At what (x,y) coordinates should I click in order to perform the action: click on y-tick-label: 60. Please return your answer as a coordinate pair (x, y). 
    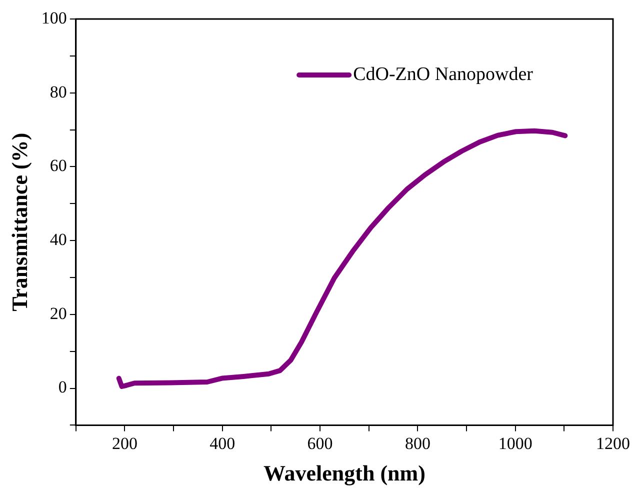
    Looking at the image, I should click on (58, 166).